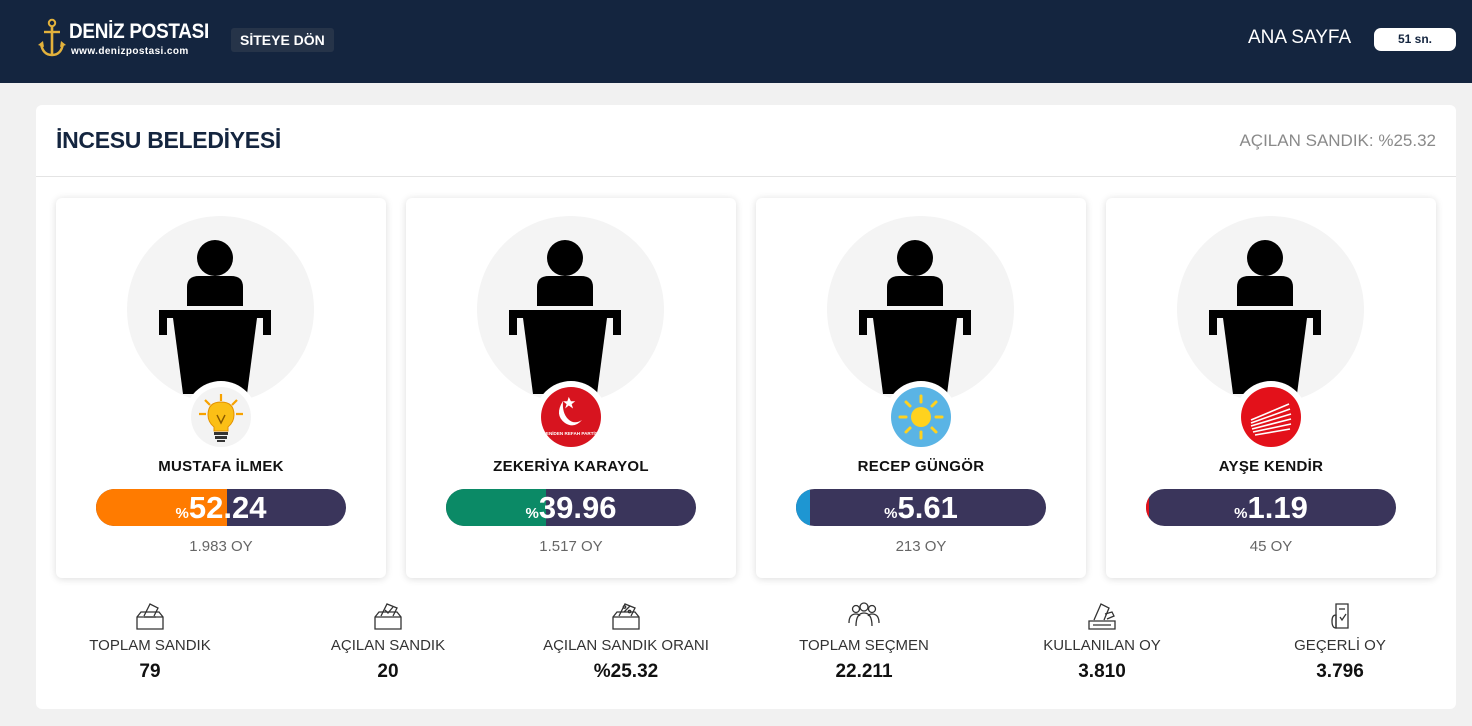 This screenshot has height=726, width=1472. I want to click on party-badge: YENİDEN REFAH PARTİSİ, so click(571, 417).